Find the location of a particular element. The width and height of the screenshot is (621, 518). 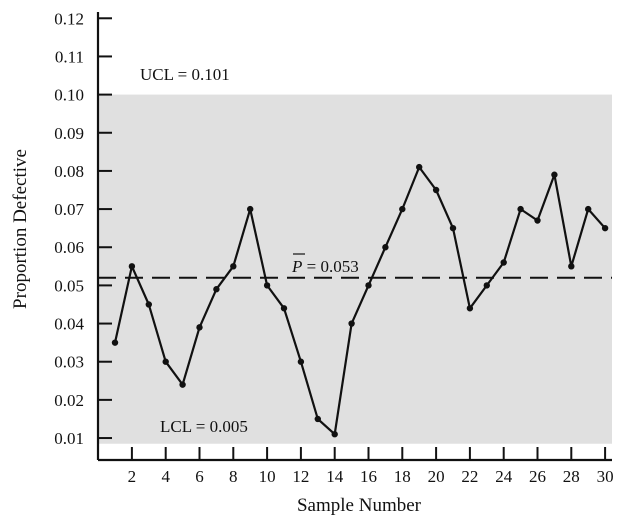

y-tick-label: 0.10 is located at coordinates (69, 95).